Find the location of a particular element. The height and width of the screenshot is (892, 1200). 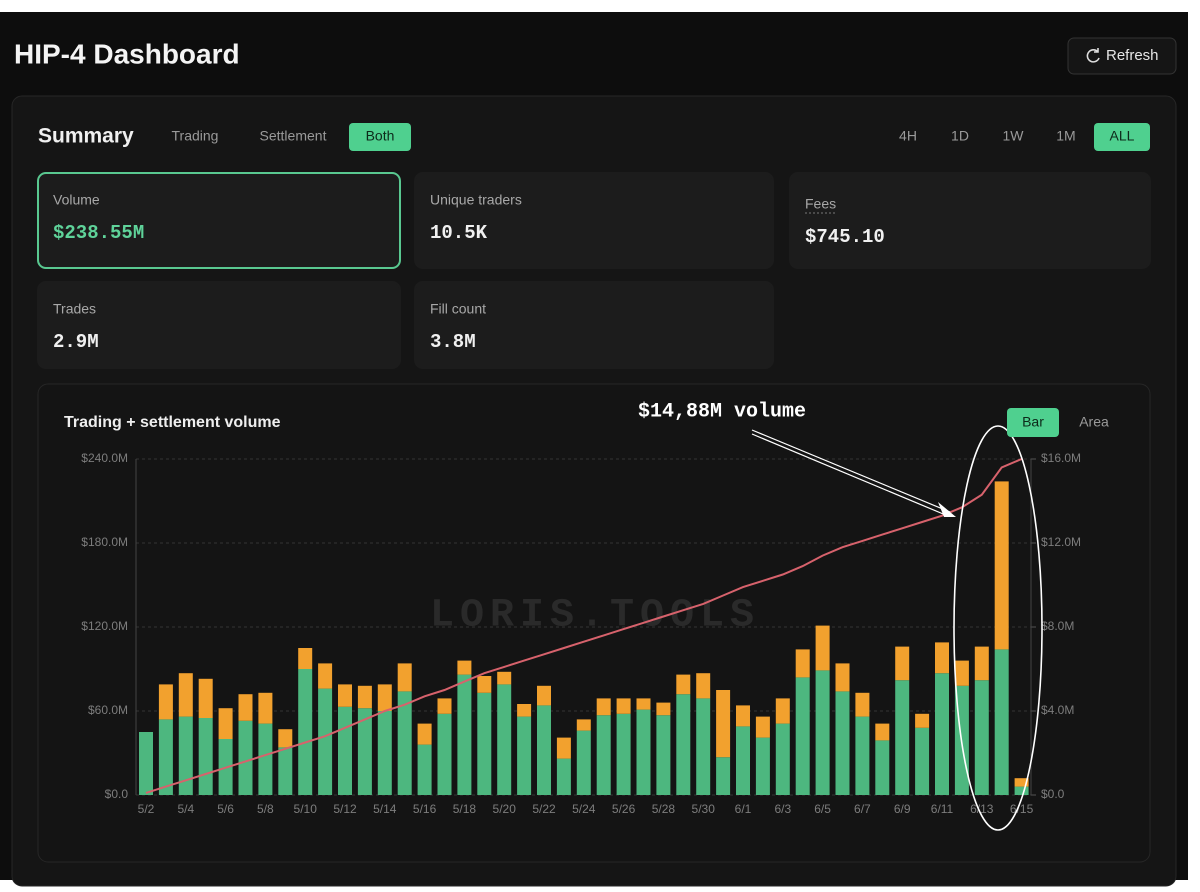

x-tick-label: 6/13 is located at coordinates (982, 809).